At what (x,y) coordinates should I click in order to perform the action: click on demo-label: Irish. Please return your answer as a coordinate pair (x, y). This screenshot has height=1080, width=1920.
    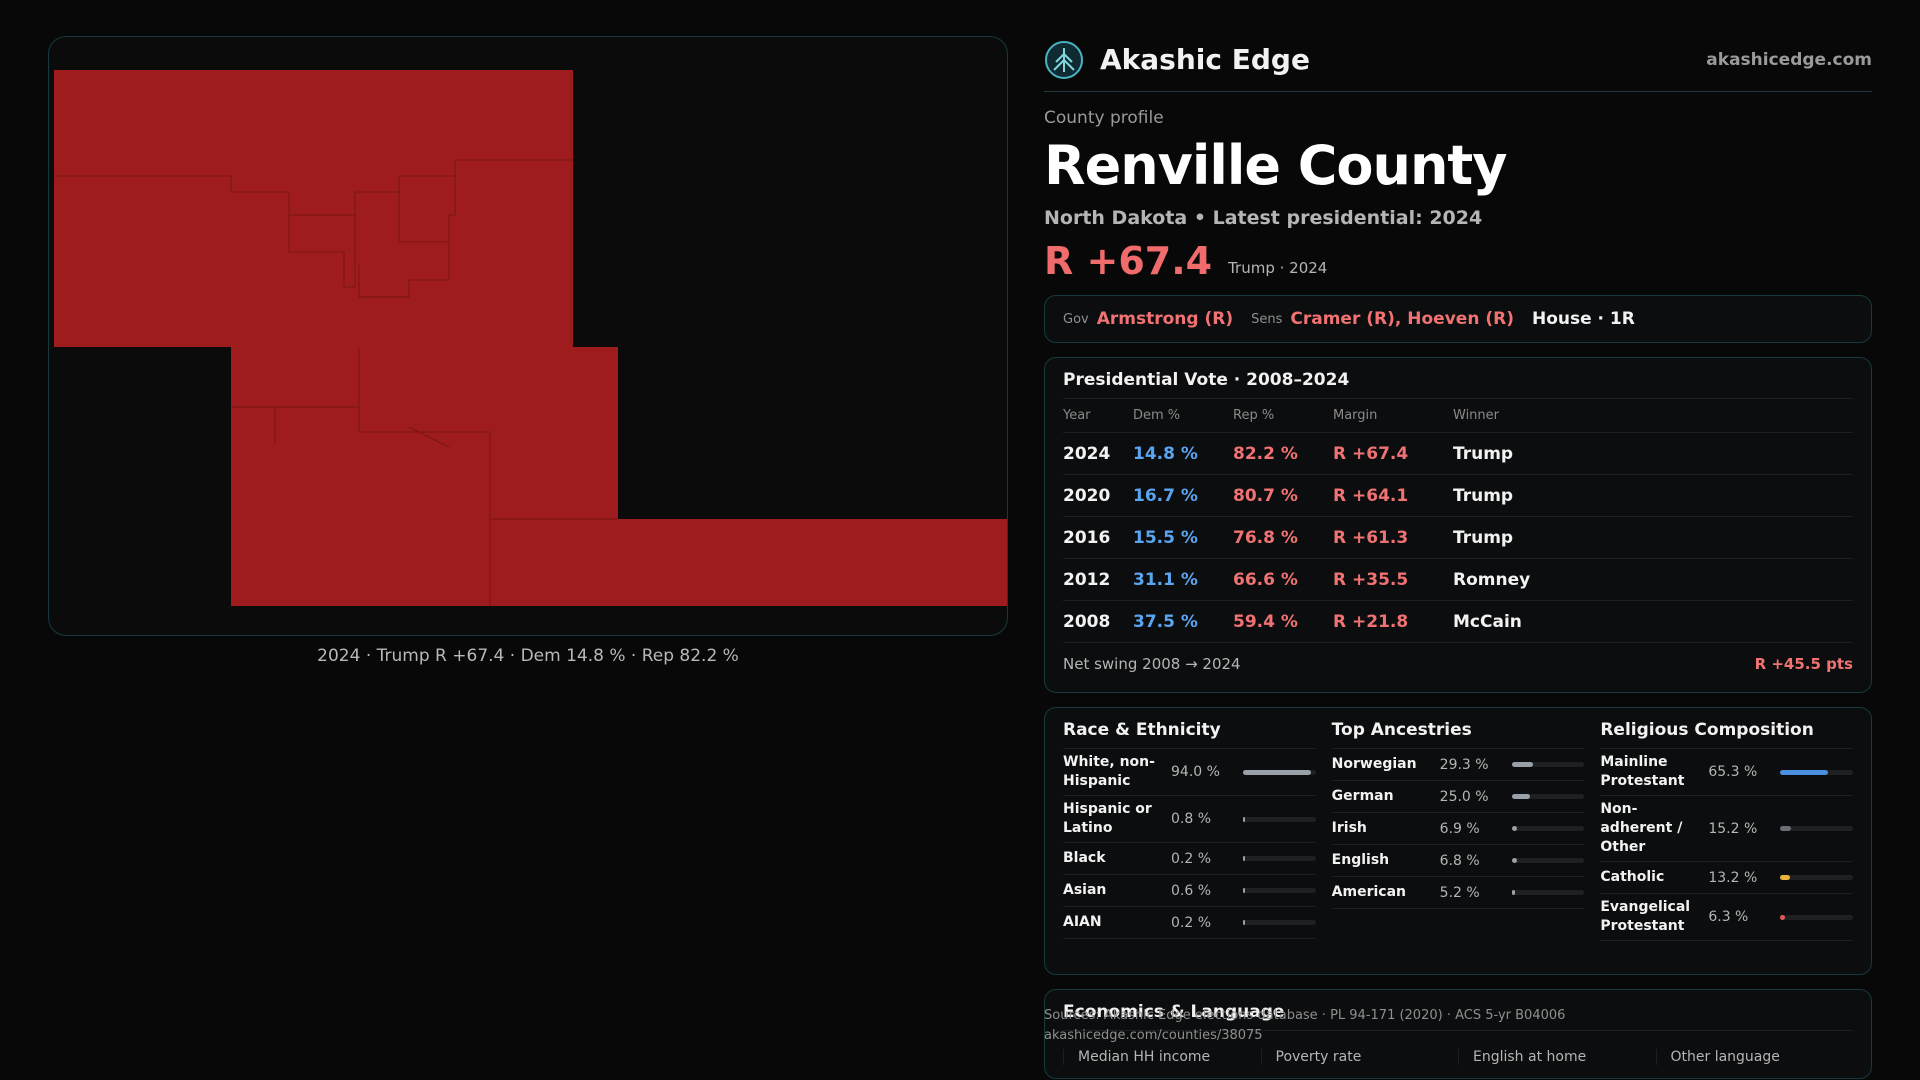
    Looking at the image, I should click on (1349, 828).